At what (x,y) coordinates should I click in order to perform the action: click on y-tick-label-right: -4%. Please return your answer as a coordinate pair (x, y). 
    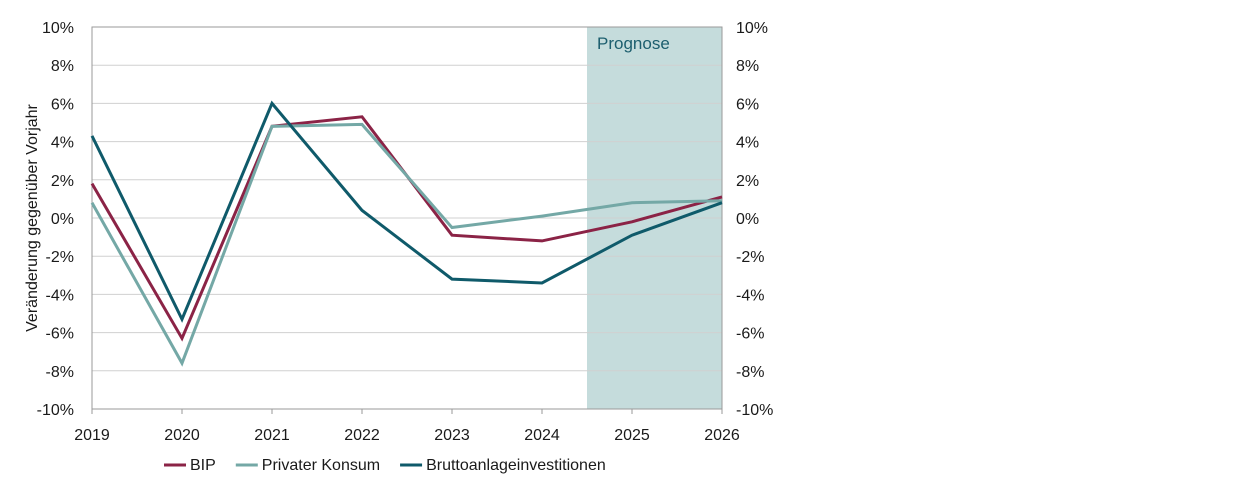
    Looking at the image, I should click on (750, 295).